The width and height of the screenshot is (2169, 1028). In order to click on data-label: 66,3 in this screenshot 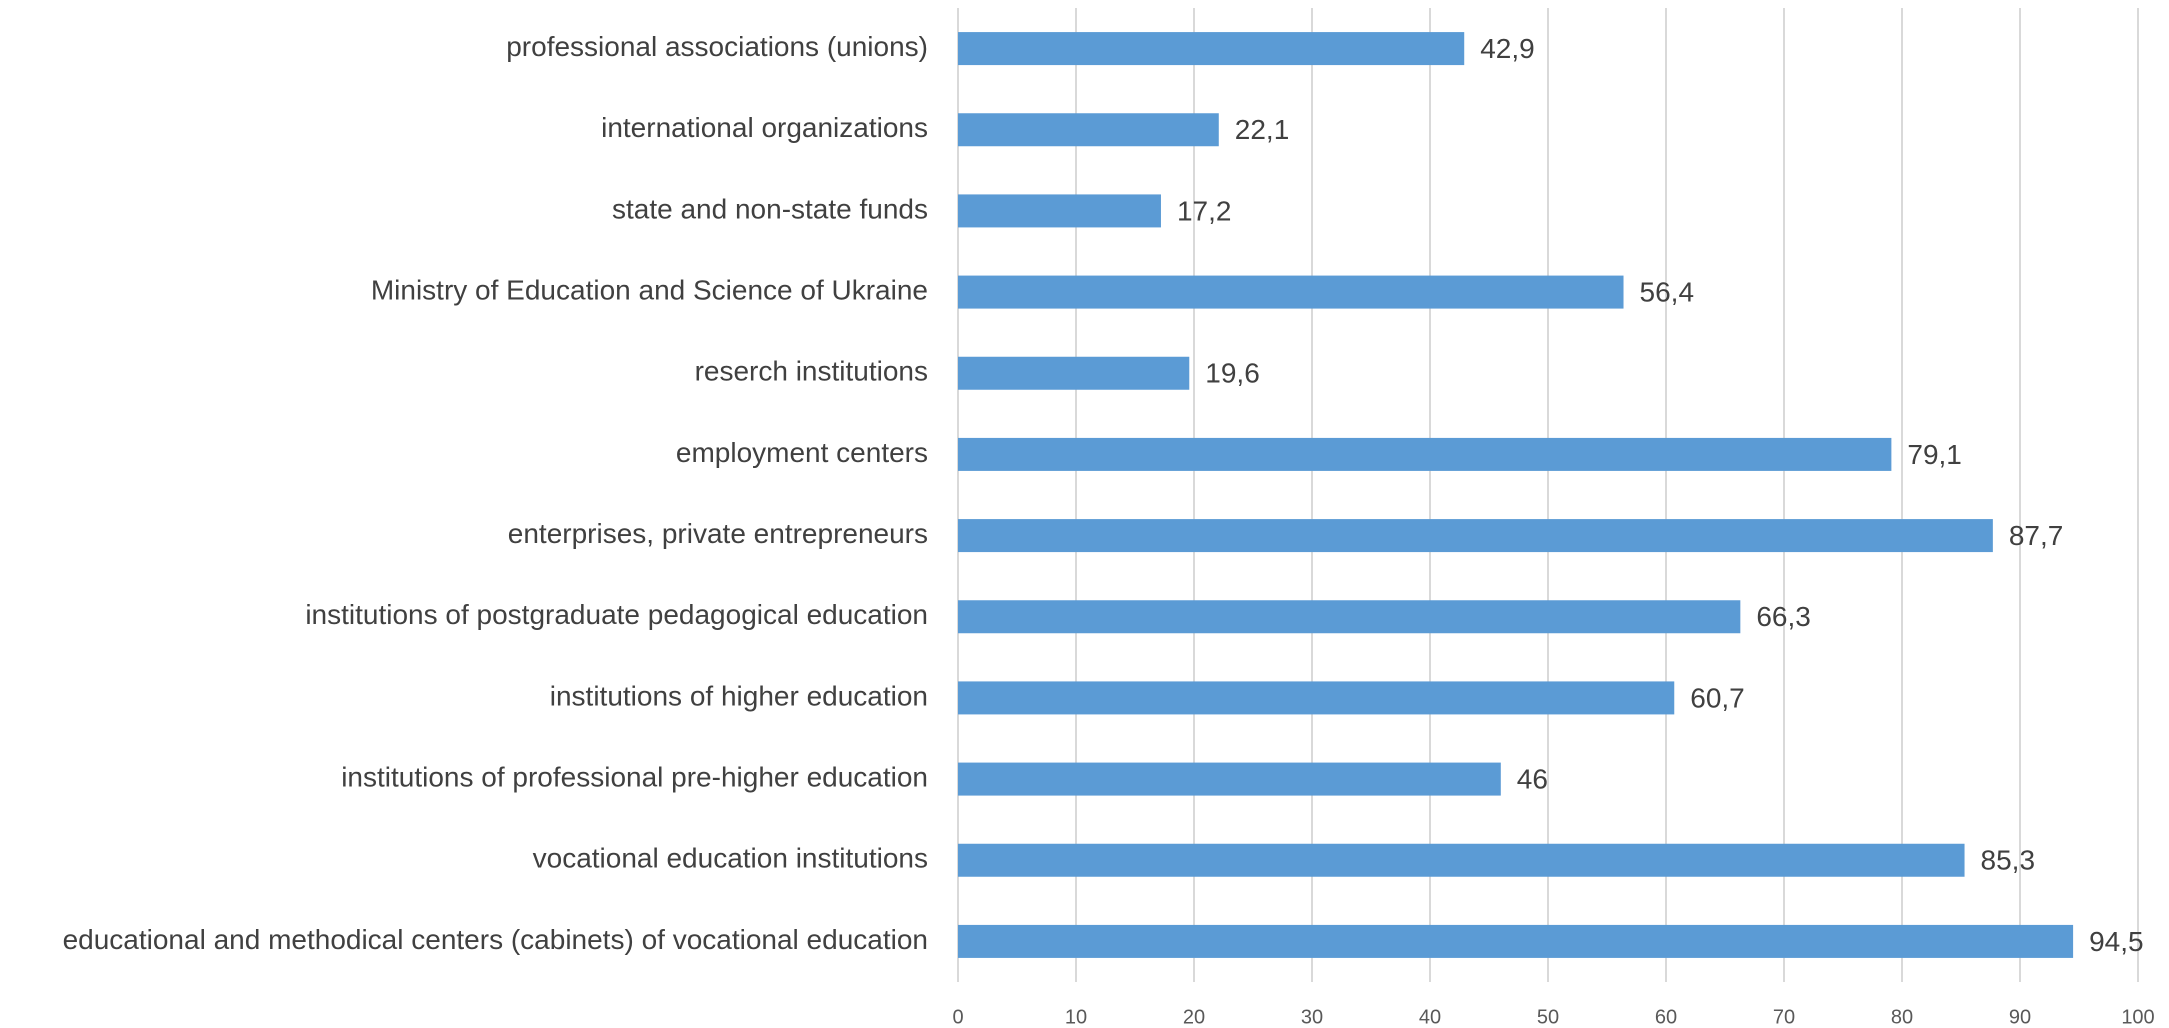, I will do `click(1783, 616)`.